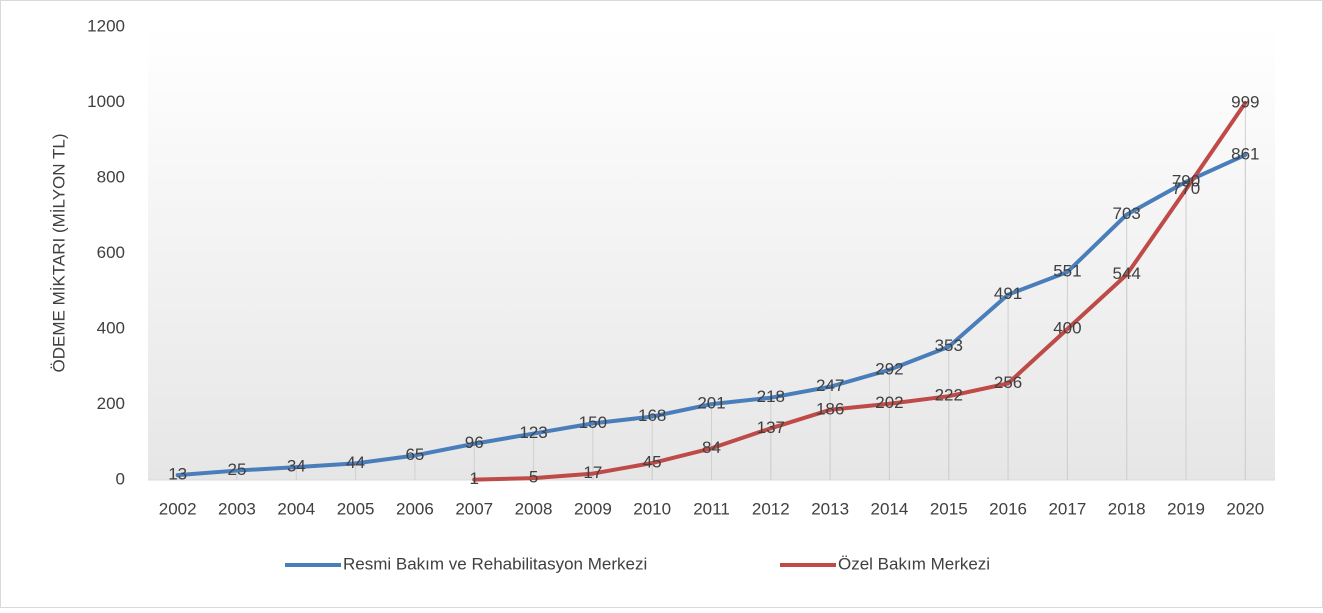 This screenshot has width=1323, height=613. I want to click on x-tick-label: 2016, so click(1008, 508).